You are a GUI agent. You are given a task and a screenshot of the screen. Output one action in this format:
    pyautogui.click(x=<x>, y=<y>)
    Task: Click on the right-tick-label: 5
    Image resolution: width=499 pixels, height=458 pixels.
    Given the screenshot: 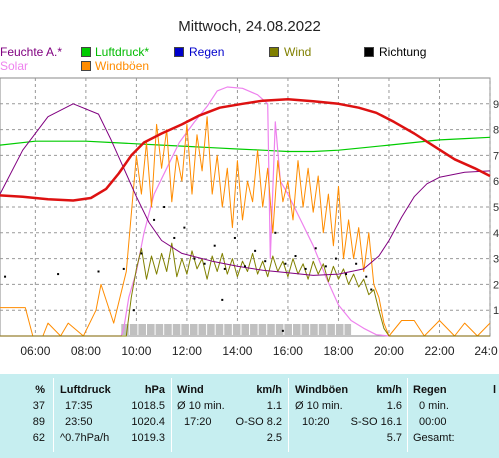 What is the action you would take?
    pyautogui.click(x=496, y=208)
    